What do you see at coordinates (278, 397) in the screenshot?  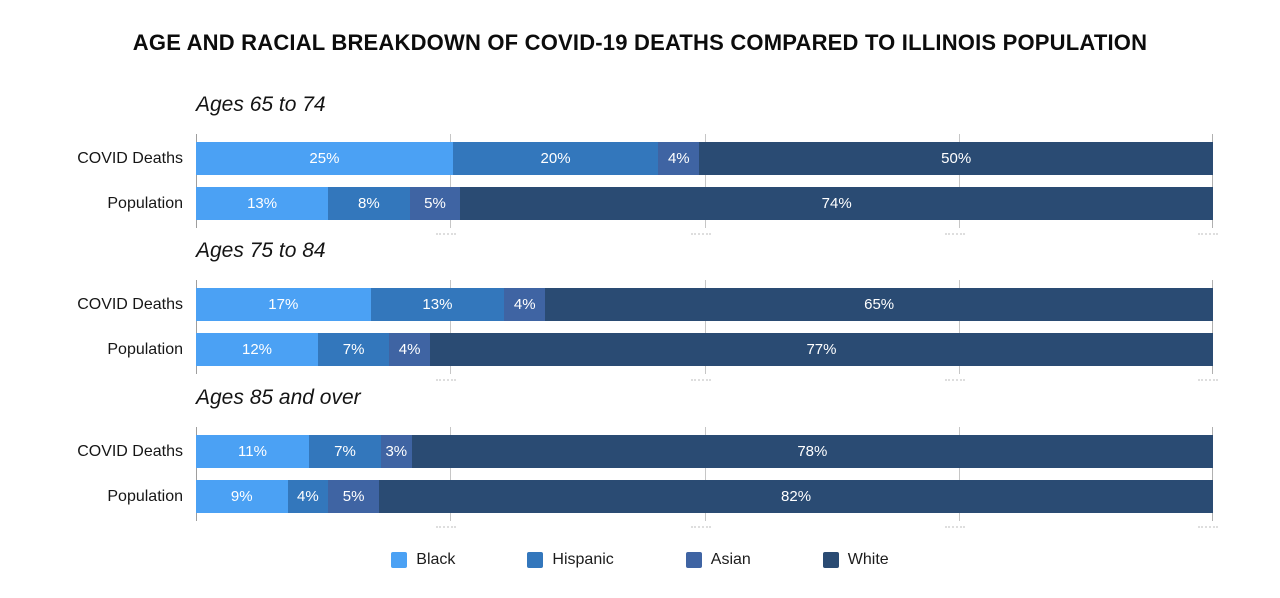 I see `group-header: Ages 85 and over` at bounding box center [278, 397].